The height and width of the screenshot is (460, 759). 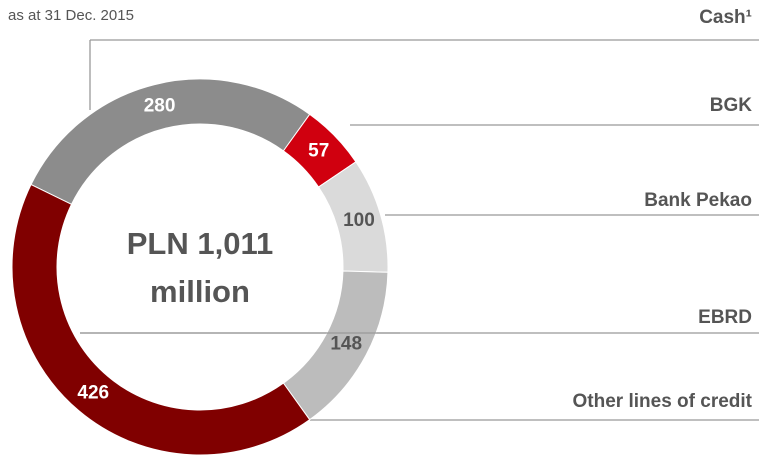 I want to click on legend-label: BGK, so click(x=731, y=105).